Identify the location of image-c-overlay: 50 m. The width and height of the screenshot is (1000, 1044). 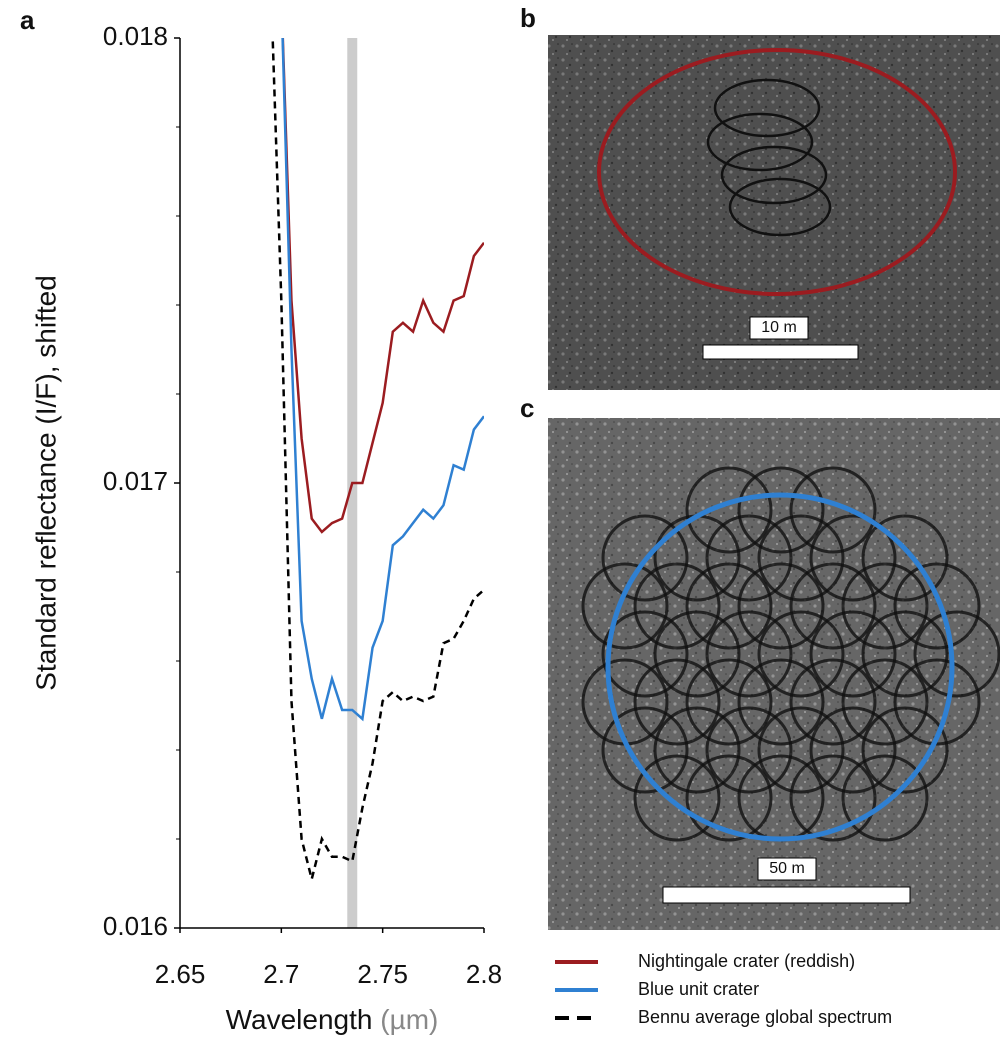
(780, 698).